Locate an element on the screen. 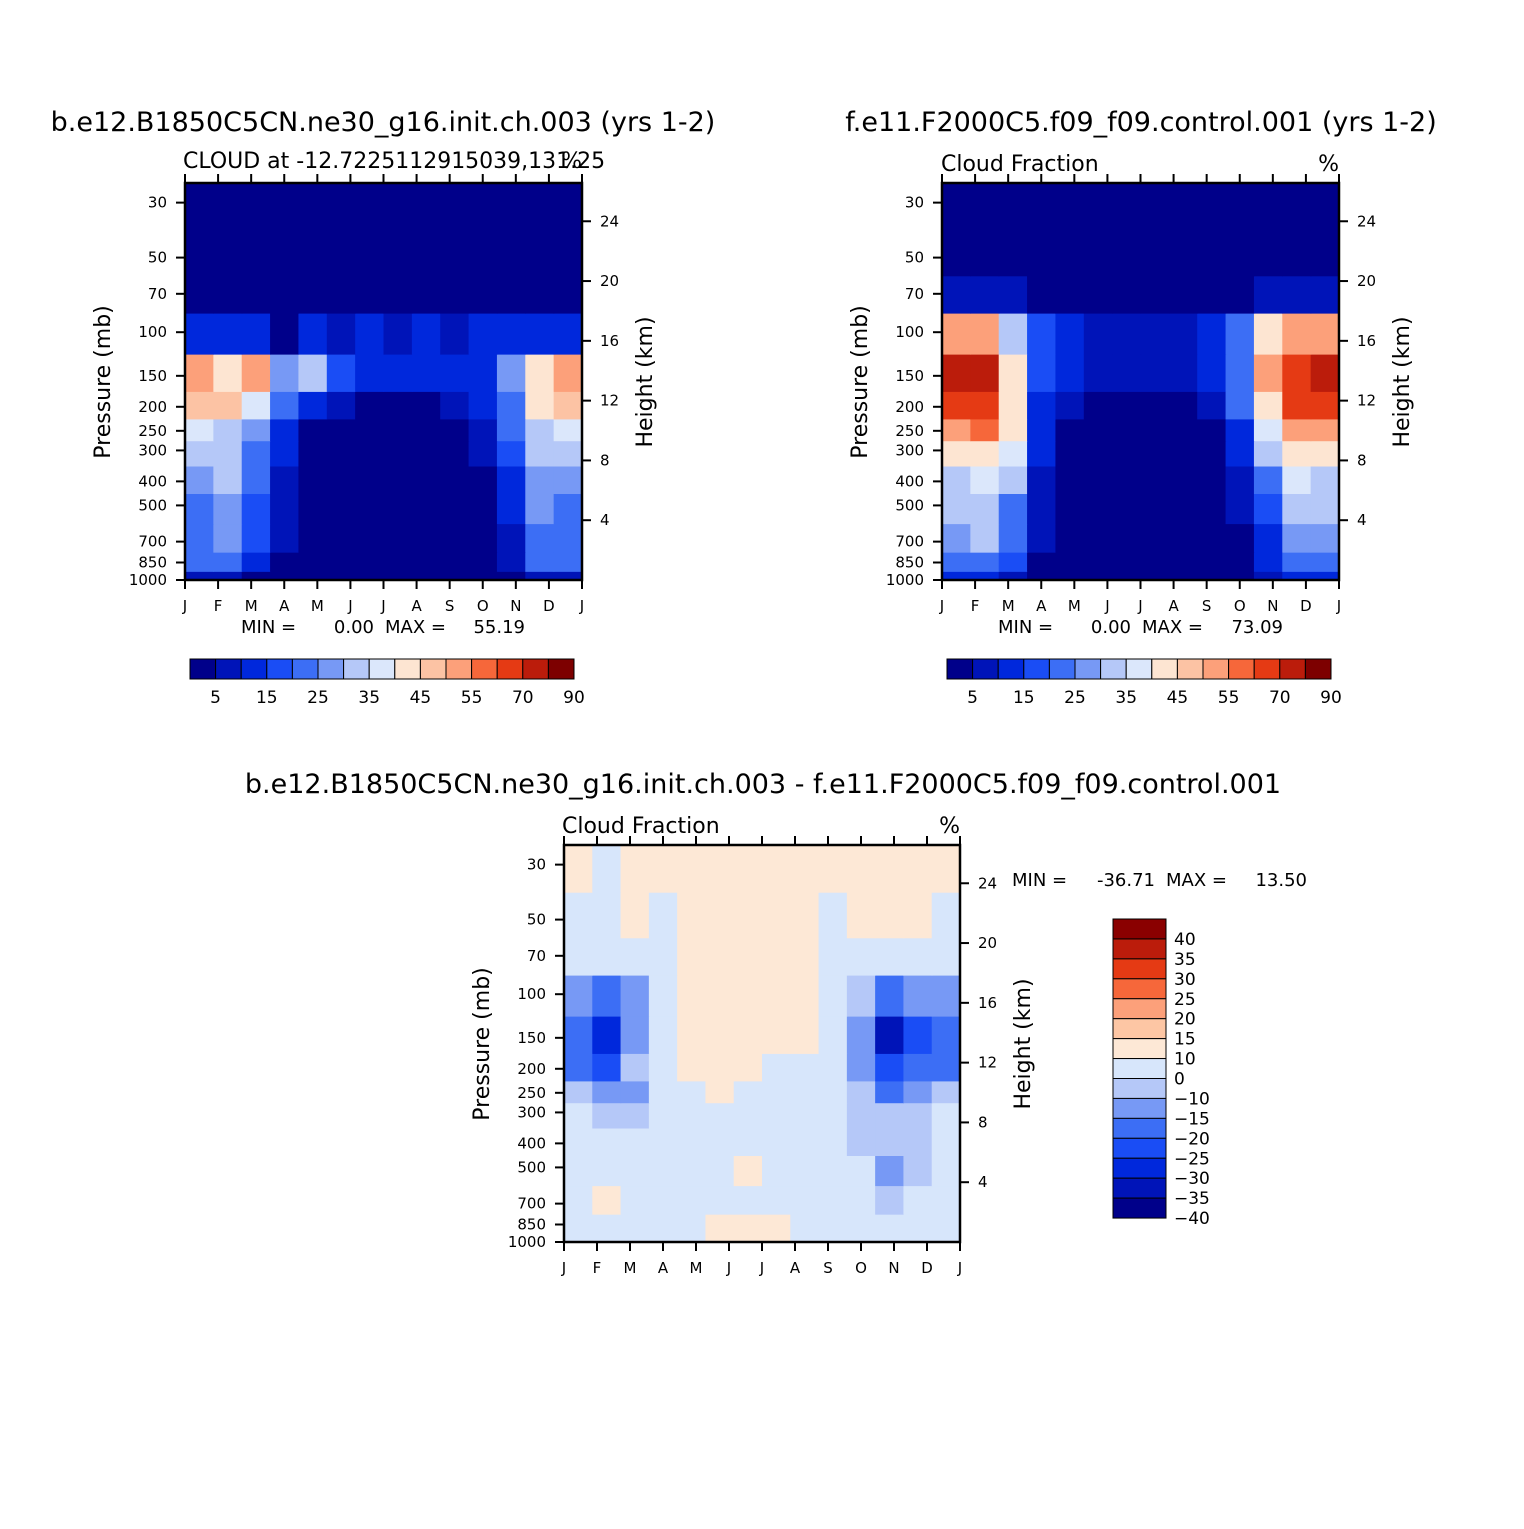 The width and height of the screenshot is (1524, 1529). y-tick-label: 500 is located at coordinates (909, 505).